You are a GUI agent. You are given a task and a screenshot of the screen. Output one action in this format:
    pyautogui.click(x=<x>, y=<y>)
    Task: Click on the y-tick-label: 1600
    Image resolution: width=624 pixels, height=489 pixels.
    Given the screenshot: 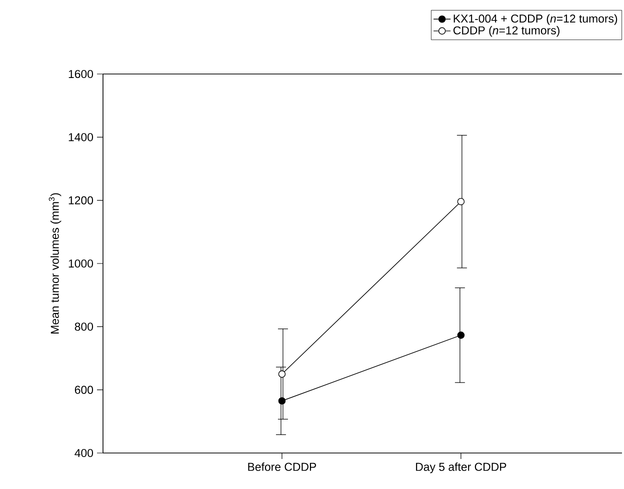 What is the action you would take?
    pyautogui.click(x=81, y=74)
    